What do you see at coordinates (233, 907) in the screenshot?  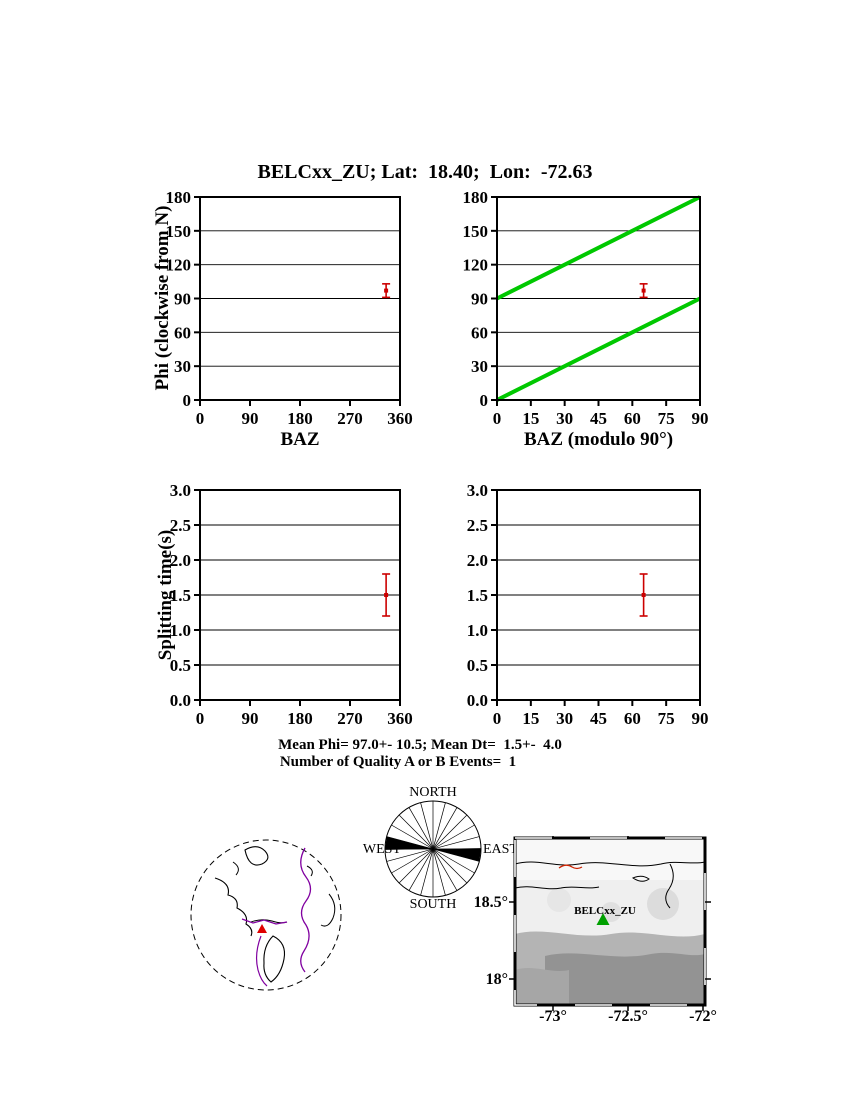 I see `coastline-north-america` at bounding box center [233, 907].